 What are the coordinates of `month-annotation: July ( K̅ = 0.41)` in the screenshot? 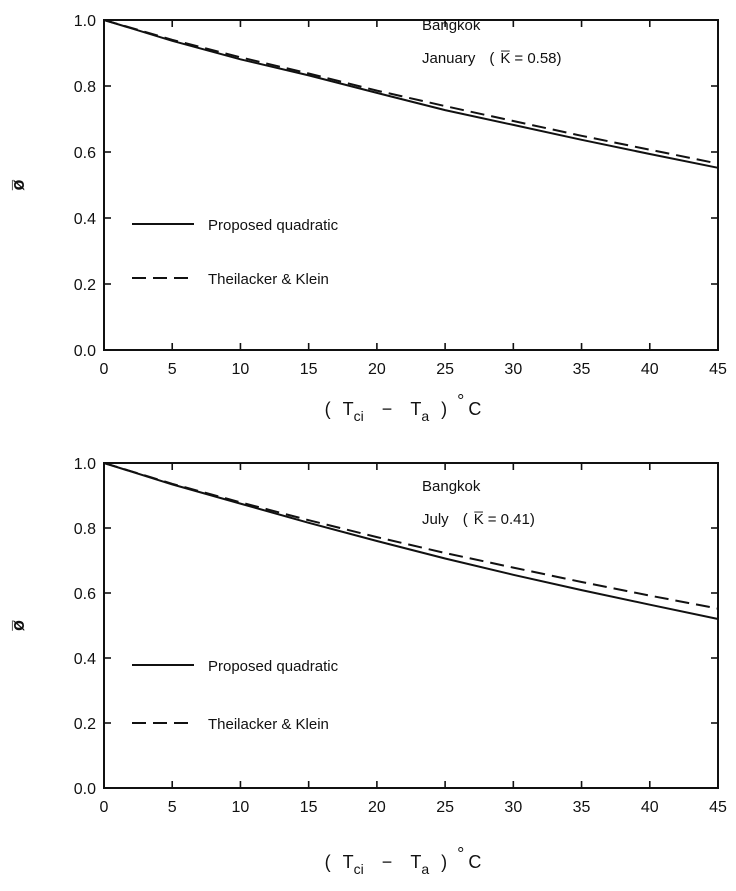 It's located at (478, 519).